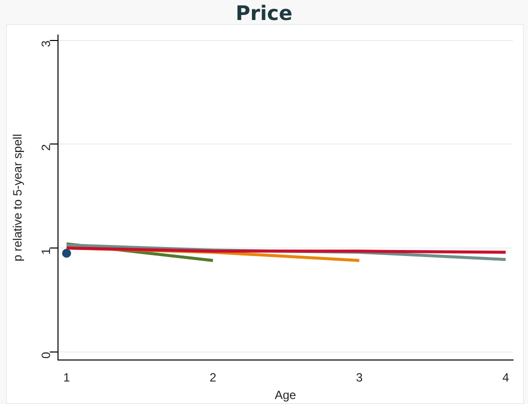 This screenshot has height=404, width=528. I want to click on chart-title: Price, so click(264, 13).